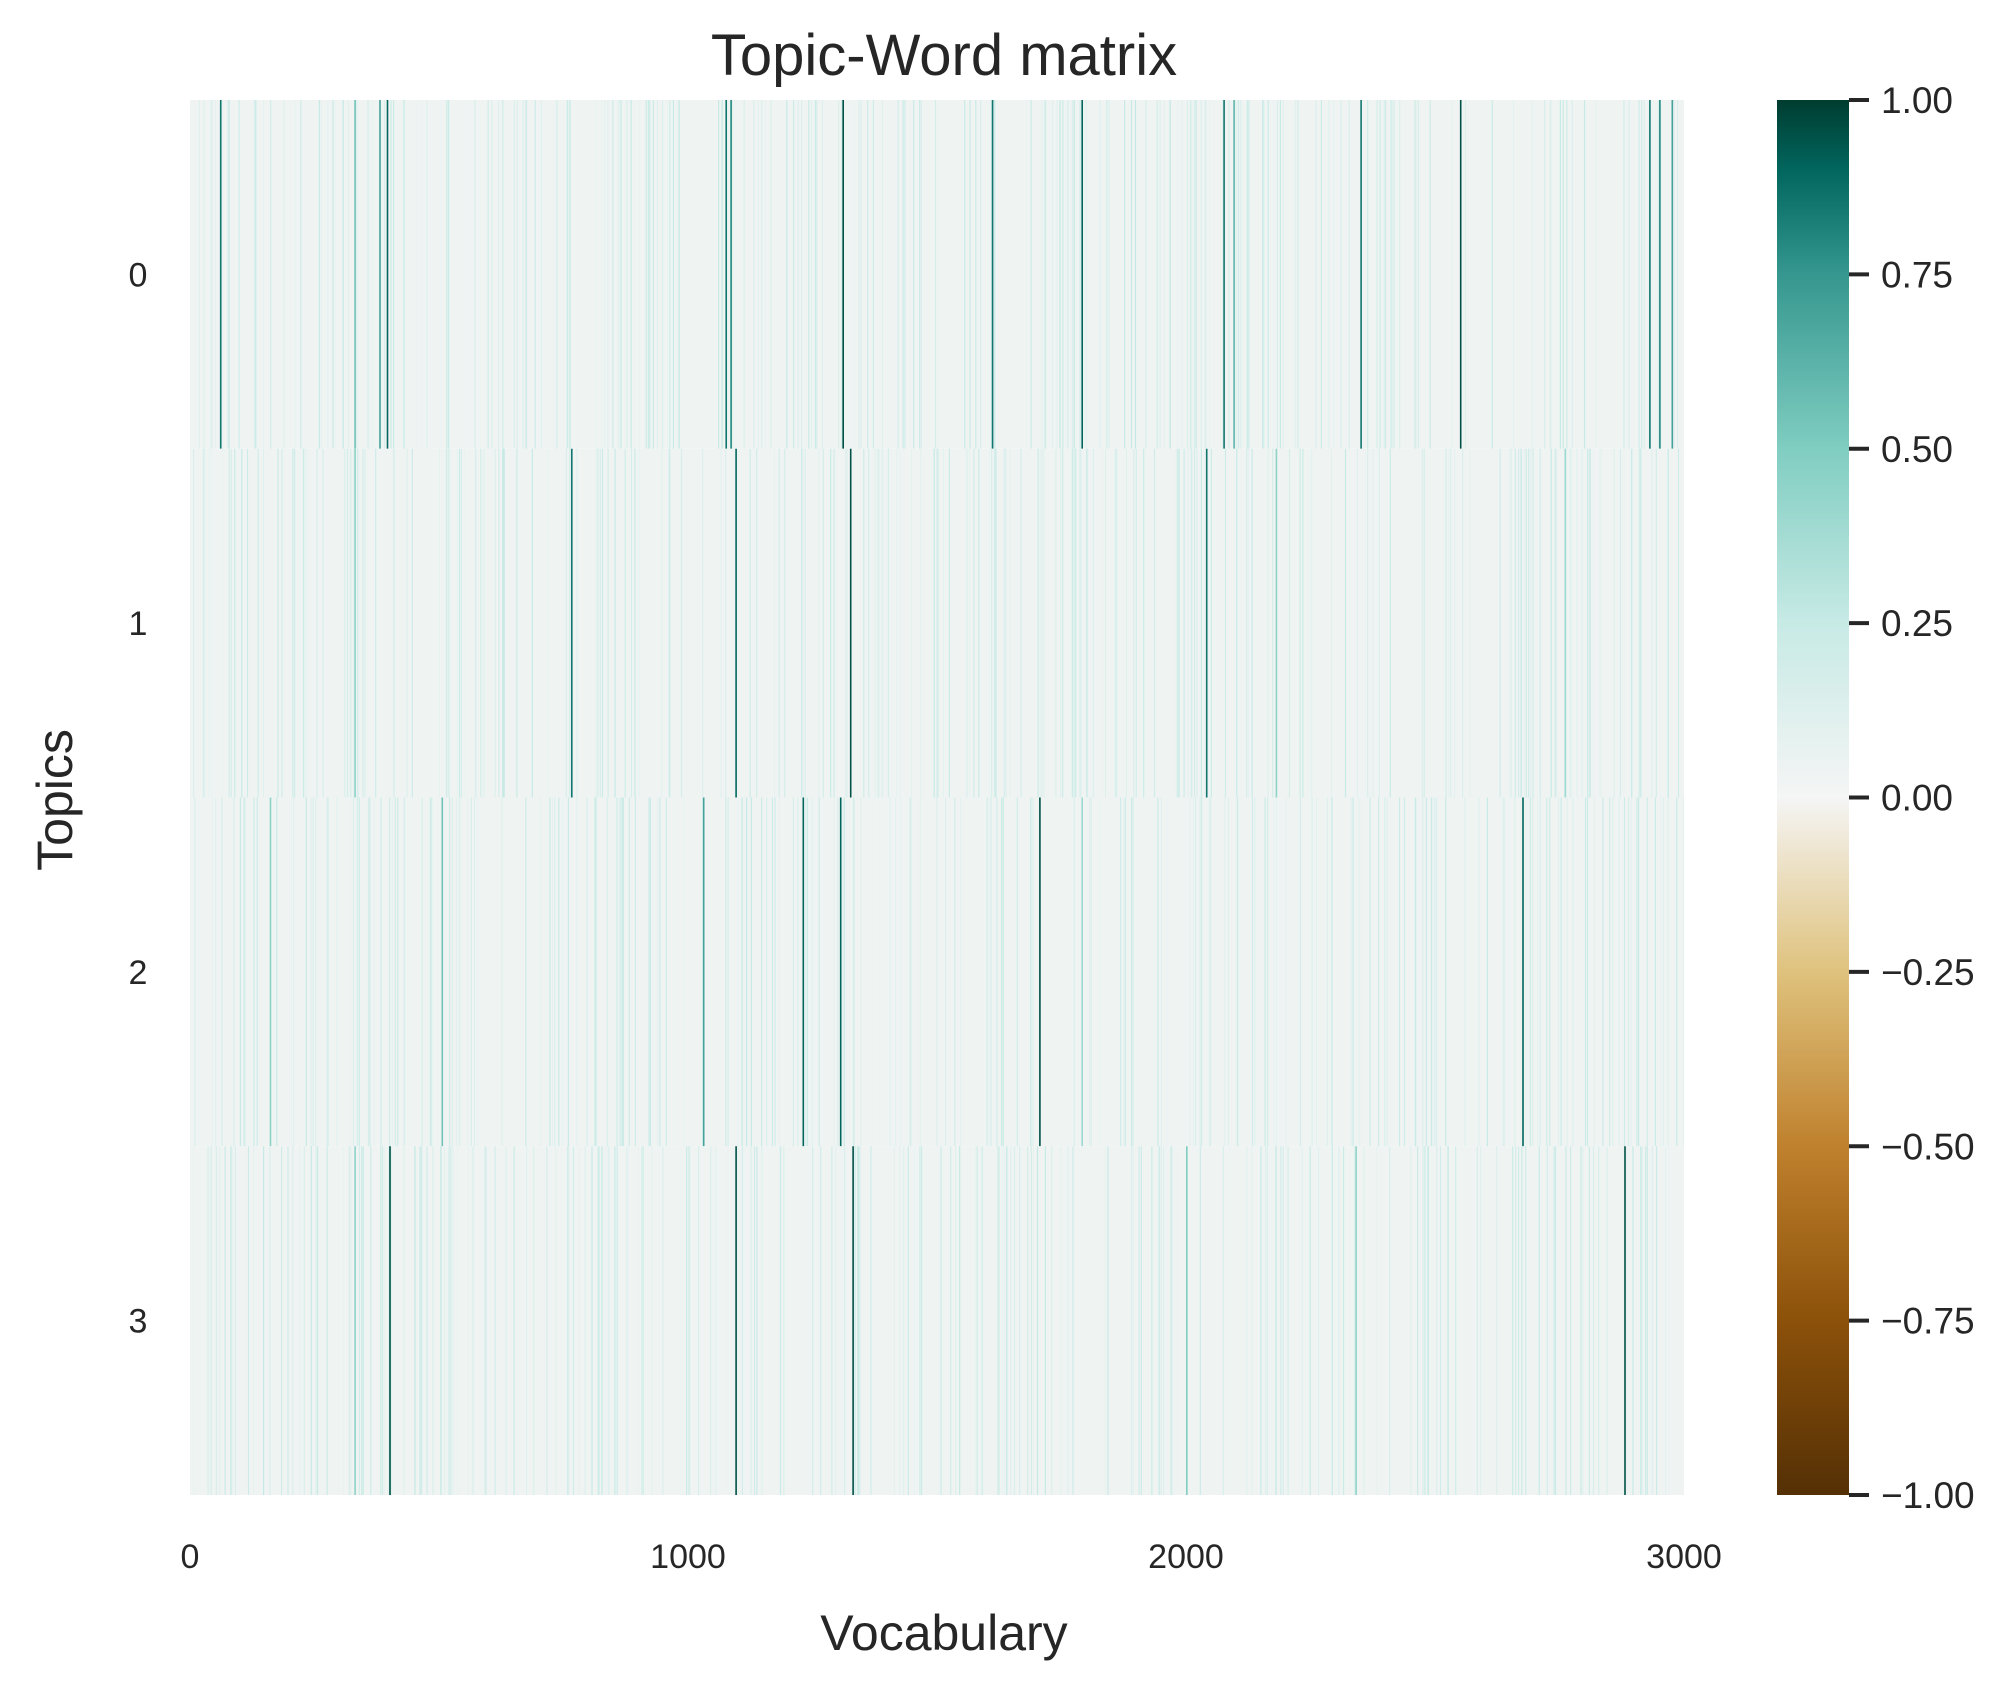  What do you see at coordinates (1928, 1495) in the screenshot?
I see `colorbar-tick-label: −1.00` at bounding box center [1928, 1495].